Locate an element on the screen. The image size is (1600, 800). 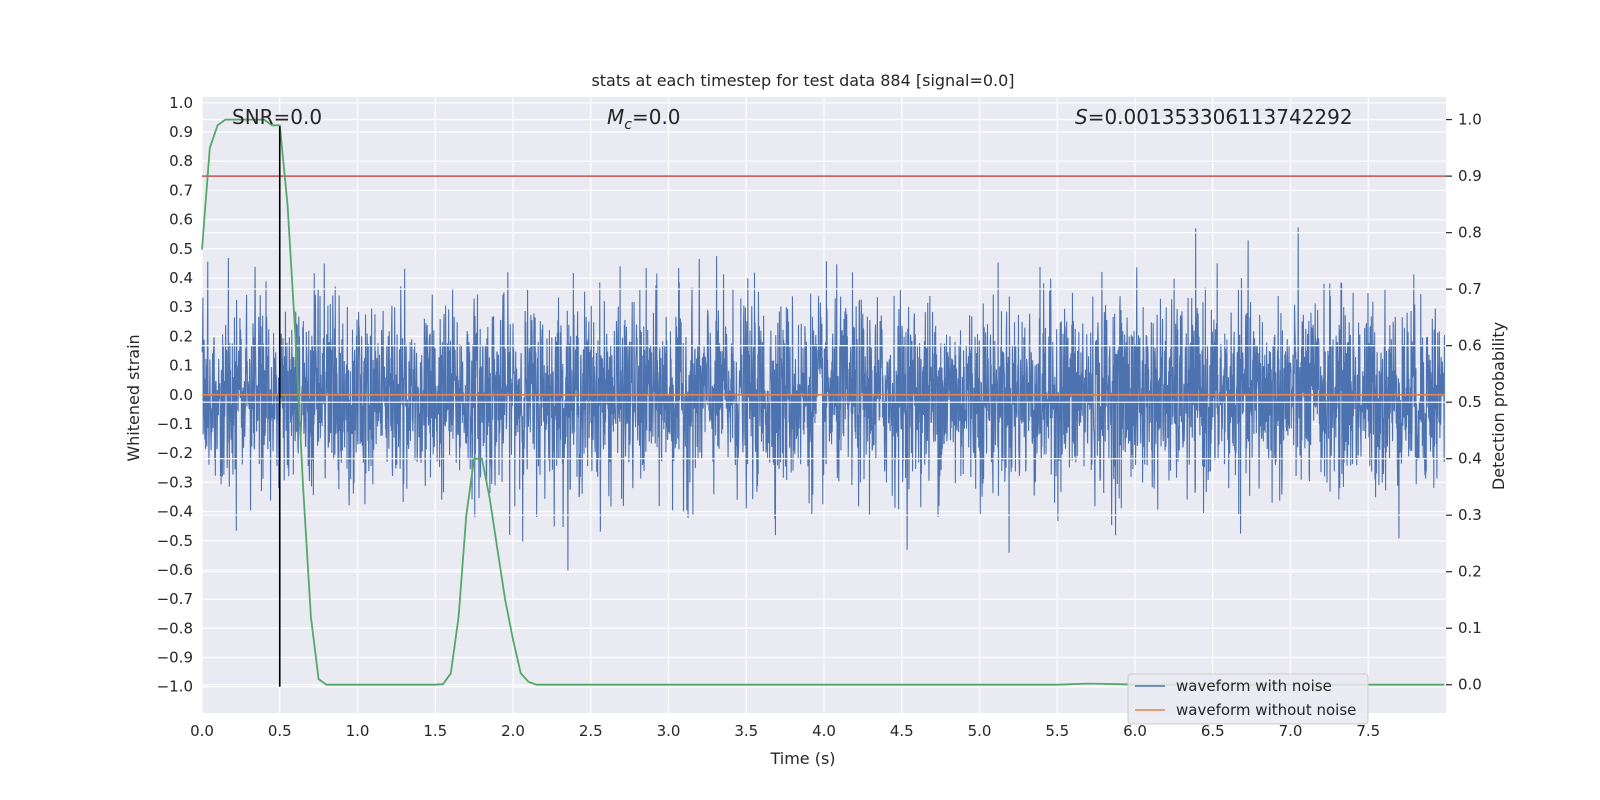
x-tick-label: 6.5 is located at coordinates (1213, 731).